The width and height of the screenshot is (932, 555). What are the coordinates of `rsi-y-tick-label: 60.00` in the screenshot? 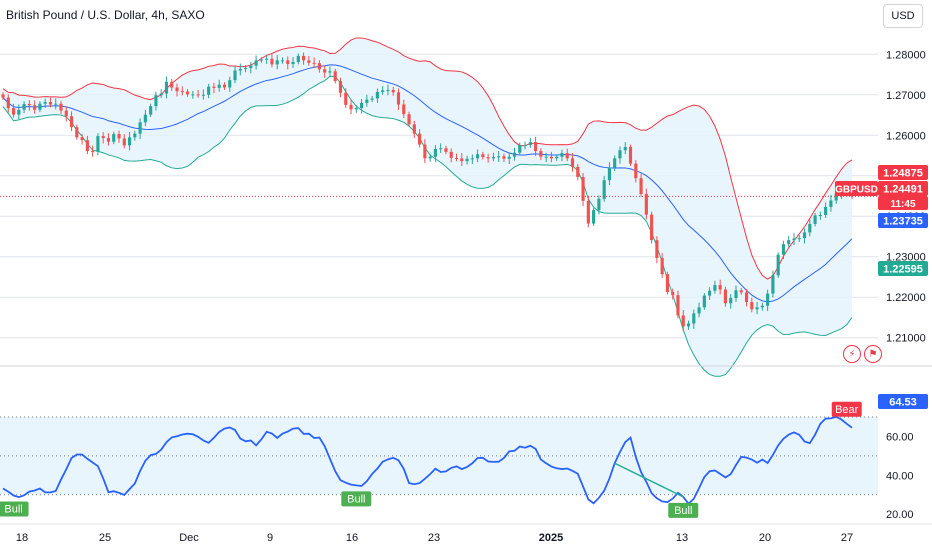 It's located at (900, 437).